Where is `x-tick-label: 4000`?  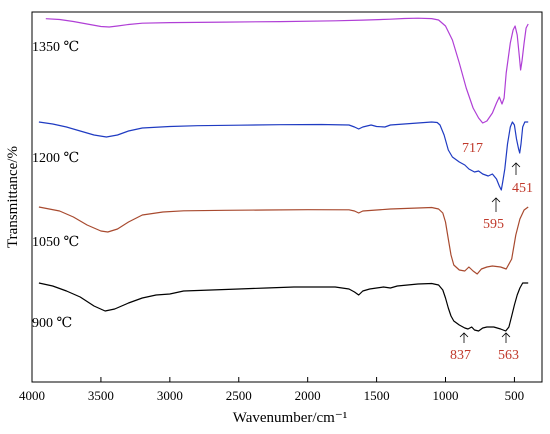
x-tick-label: 4000 is located at coordinates (32, 395).